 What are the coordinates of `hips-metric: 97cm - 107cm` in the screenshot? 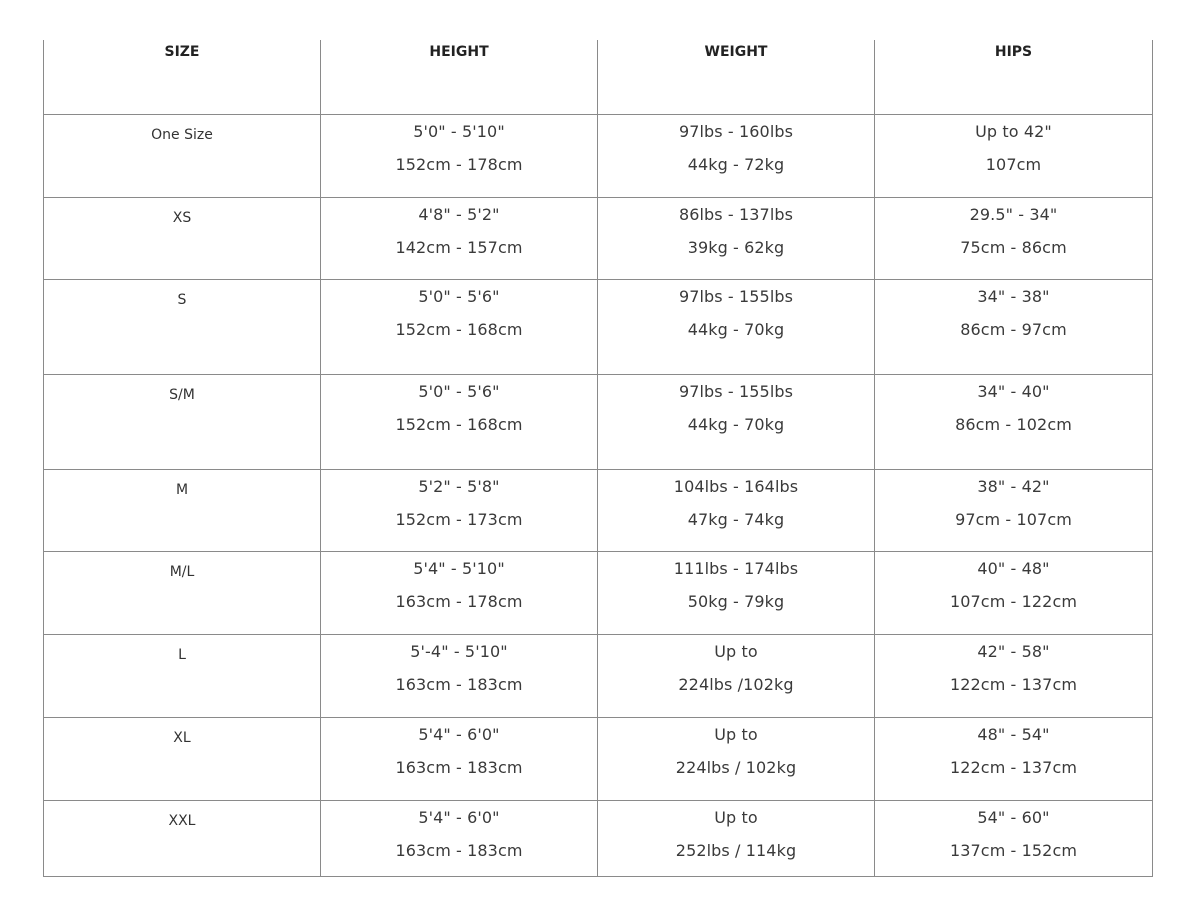 It's located at (1013, 519).